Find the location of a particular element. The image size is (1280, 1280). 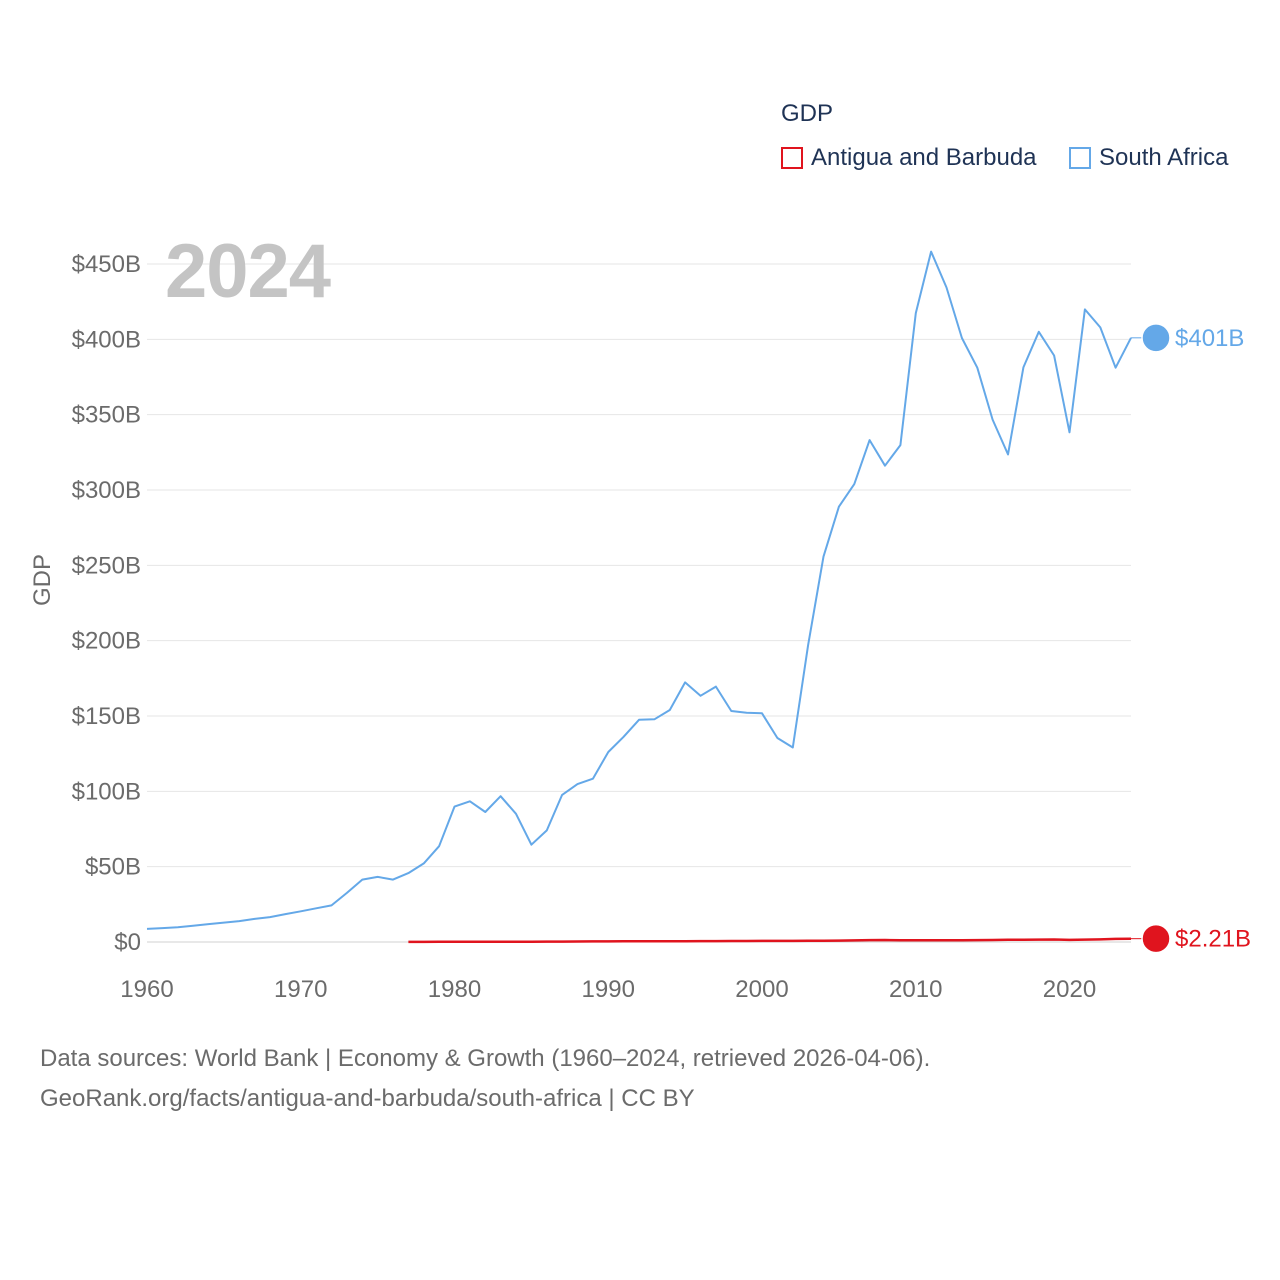

x-tick-label: 1980 is located at coordinates (454, 989).